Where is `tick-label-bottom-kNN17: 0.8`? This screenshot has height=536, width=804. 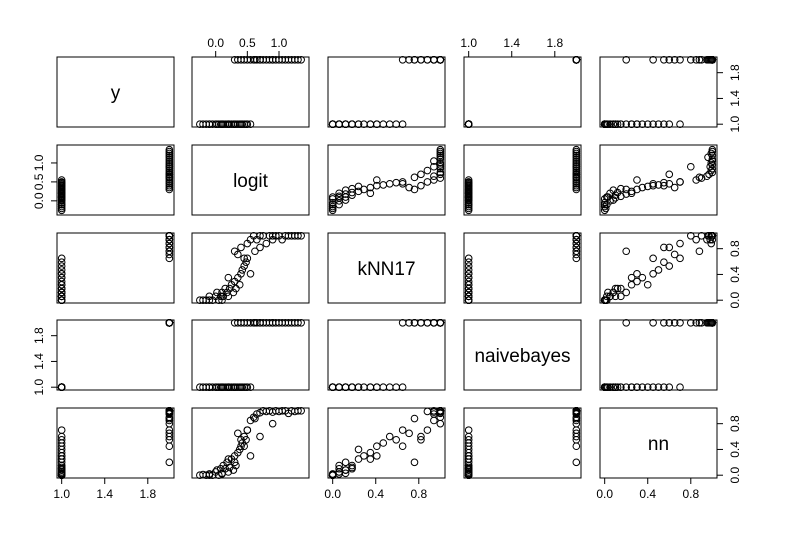
tick-label-bottom-kNN17: 0.8 is located at coordinates (418, 494).